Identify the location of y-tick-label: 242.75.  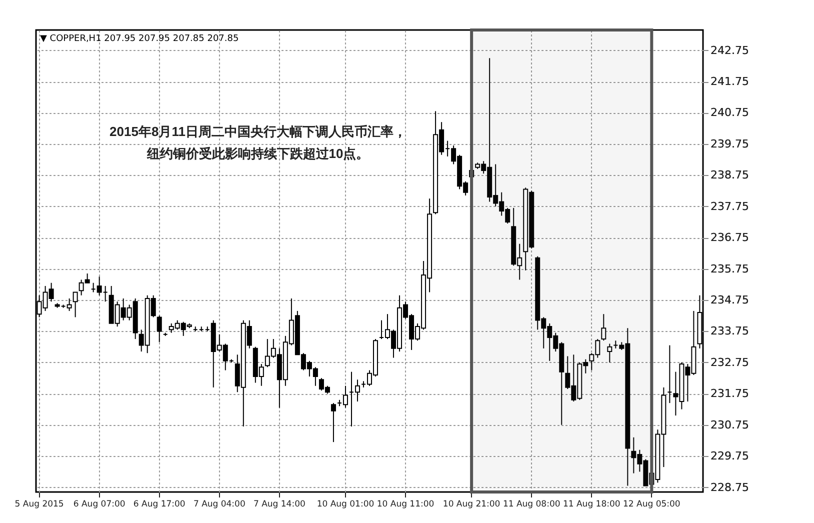
(729, 50).